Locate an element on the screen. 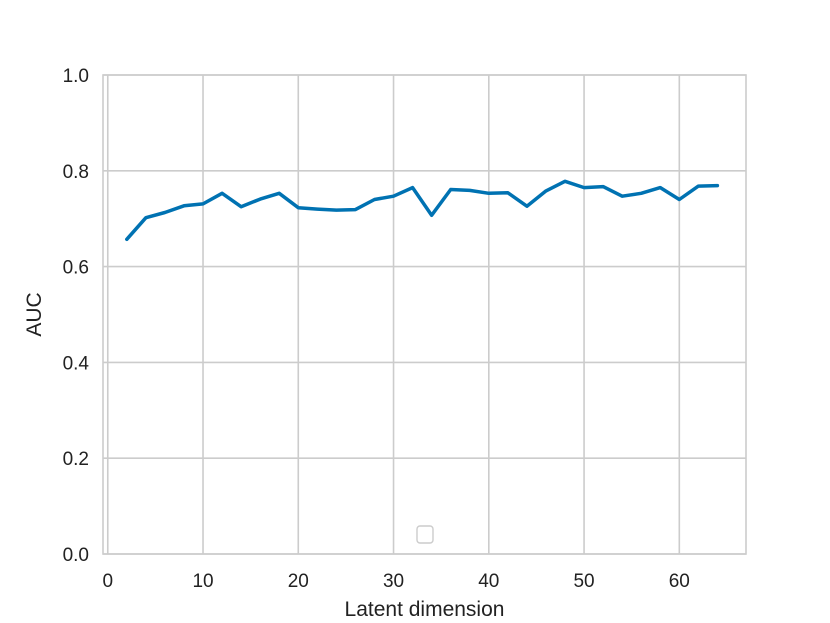  x-tick-label: 50 is located at coordinates (583, 581).